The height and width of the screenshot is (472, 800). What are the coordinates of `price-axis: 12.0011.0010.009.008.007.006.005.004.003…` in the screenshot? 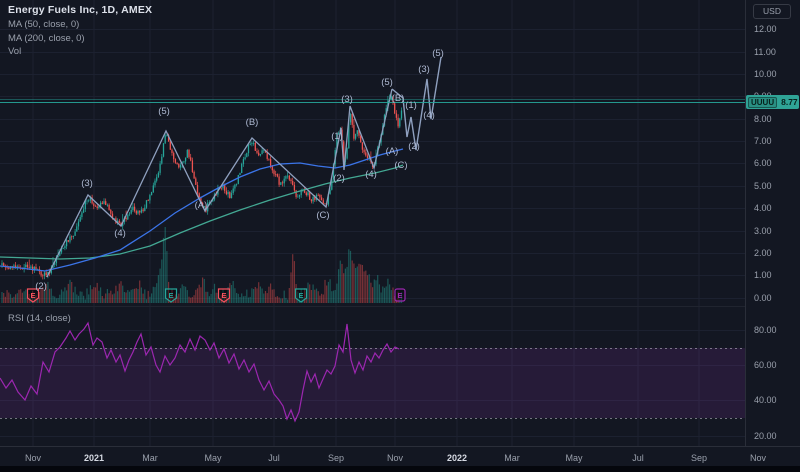 It's located at (772, 223).